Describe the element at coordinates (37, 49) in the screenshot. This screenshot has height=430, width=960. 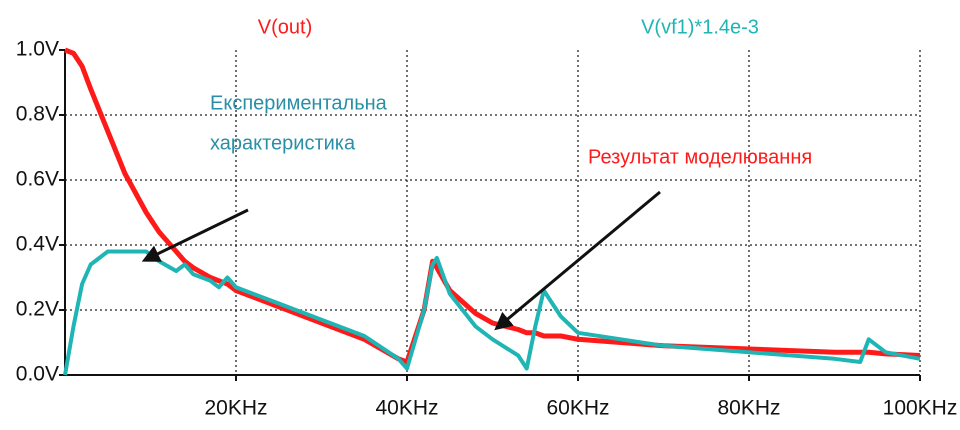
I see `y-tick-label: 1.0V` at that location.